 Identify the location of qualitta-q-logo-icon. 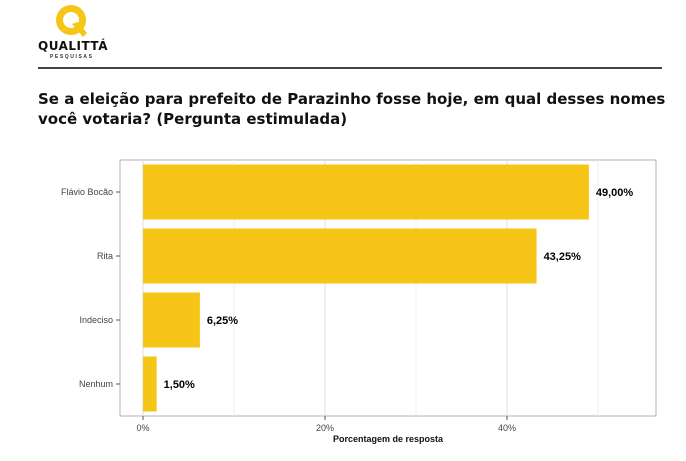
(71, 21).